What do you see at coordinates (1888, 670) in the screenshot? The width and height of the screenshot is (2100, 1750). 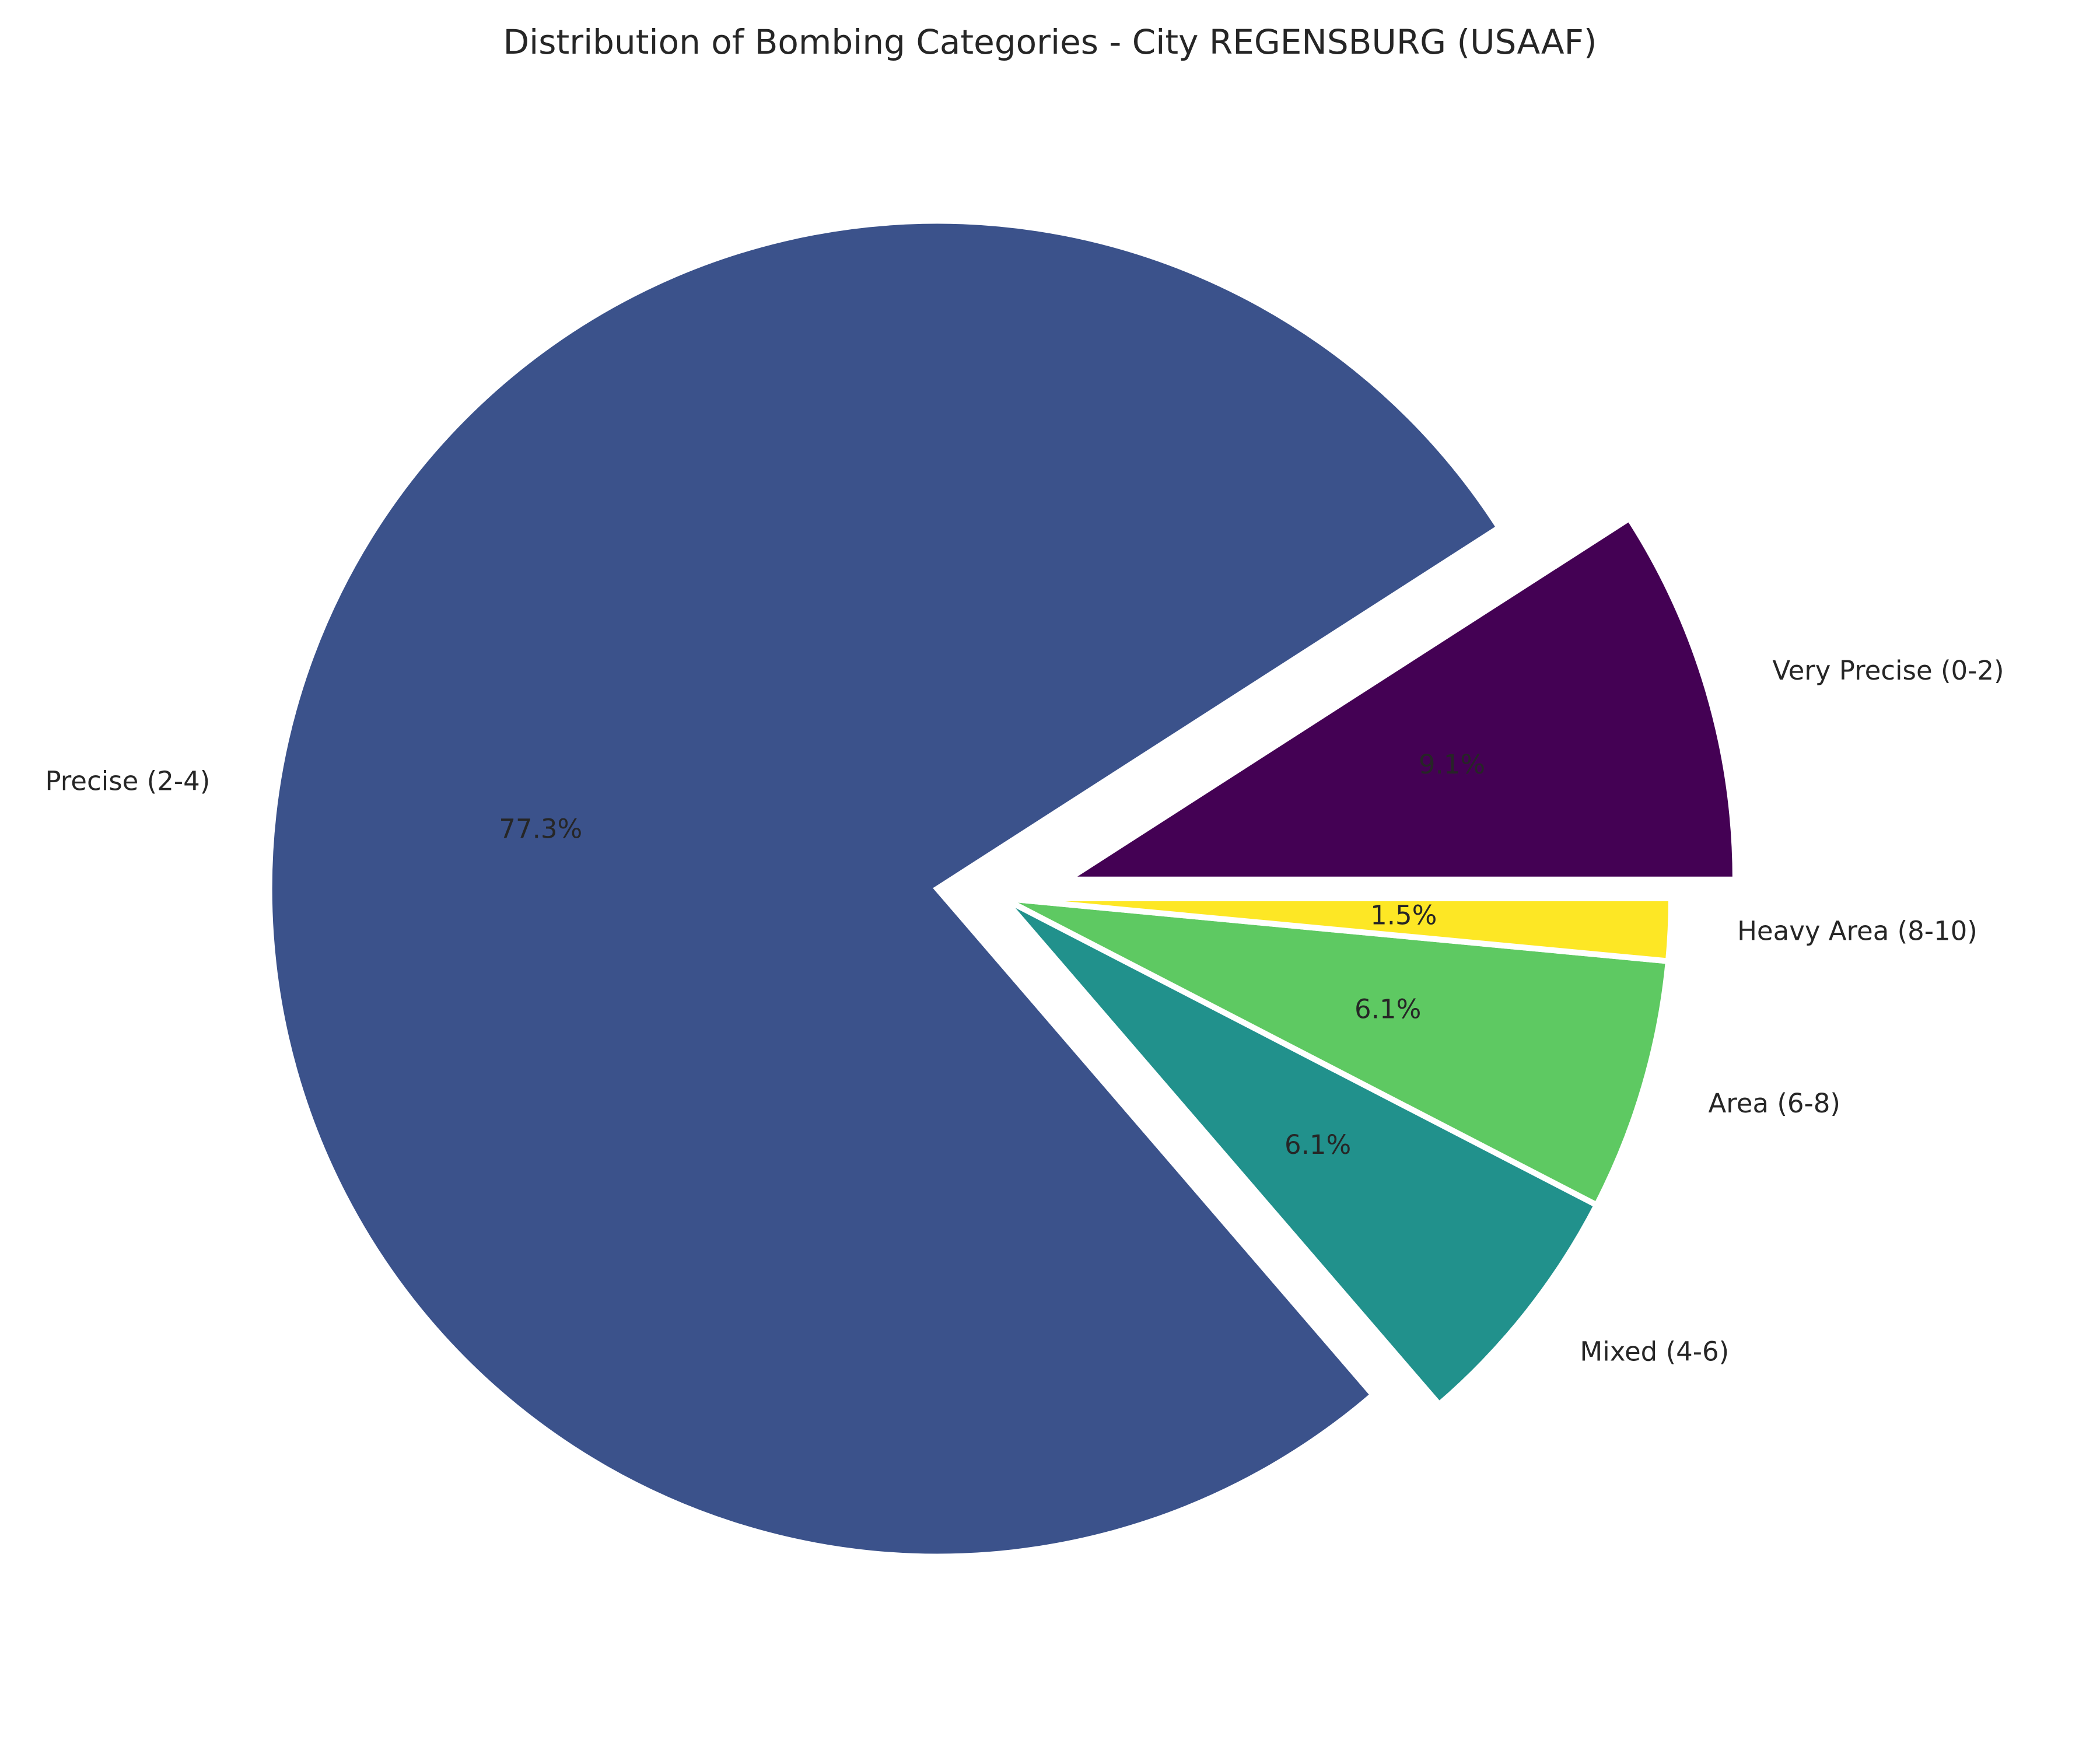 I see `slice-label-very-precise-0-2: Very Precise (0-2)` at bounding box center [1888, 670].